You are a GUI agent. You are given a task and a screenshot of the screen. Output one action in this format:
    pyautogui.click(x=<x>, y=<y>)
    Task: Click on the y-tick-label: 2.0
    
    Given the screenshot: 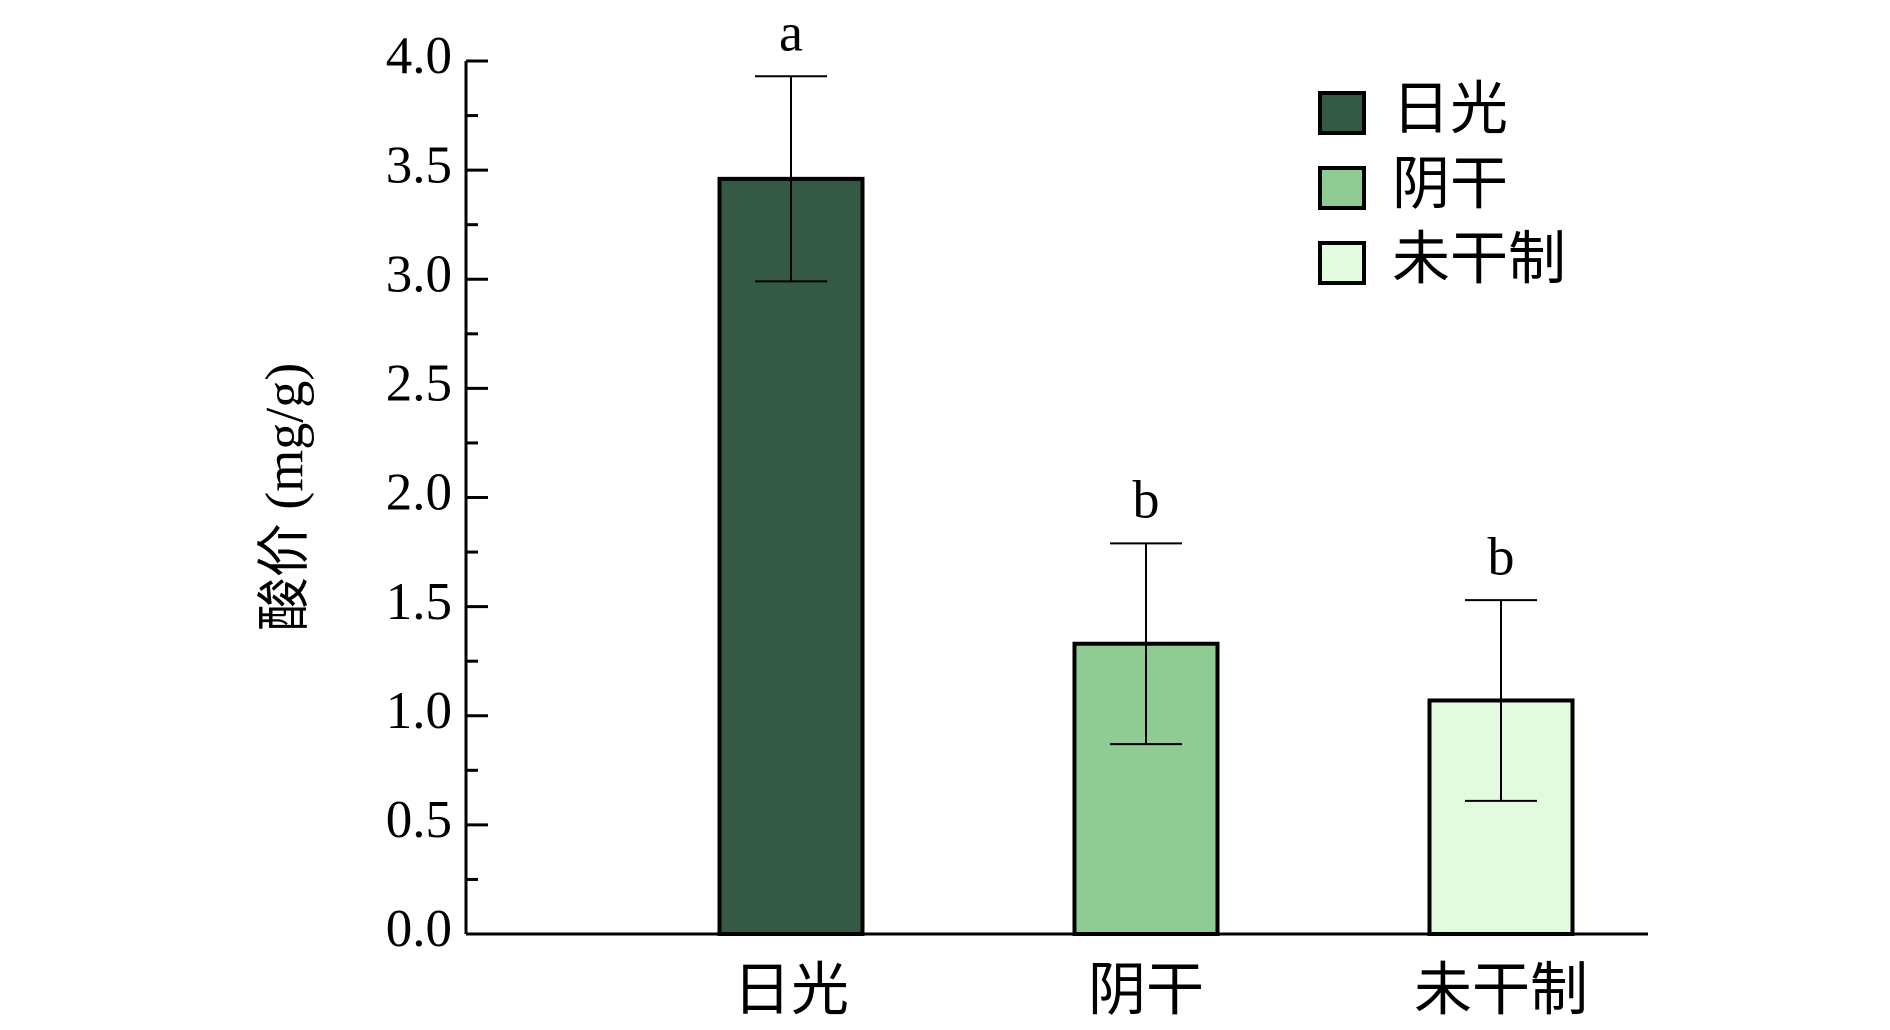 What is the action you would take?
    pyautogui.click(x=419, y=493)
    